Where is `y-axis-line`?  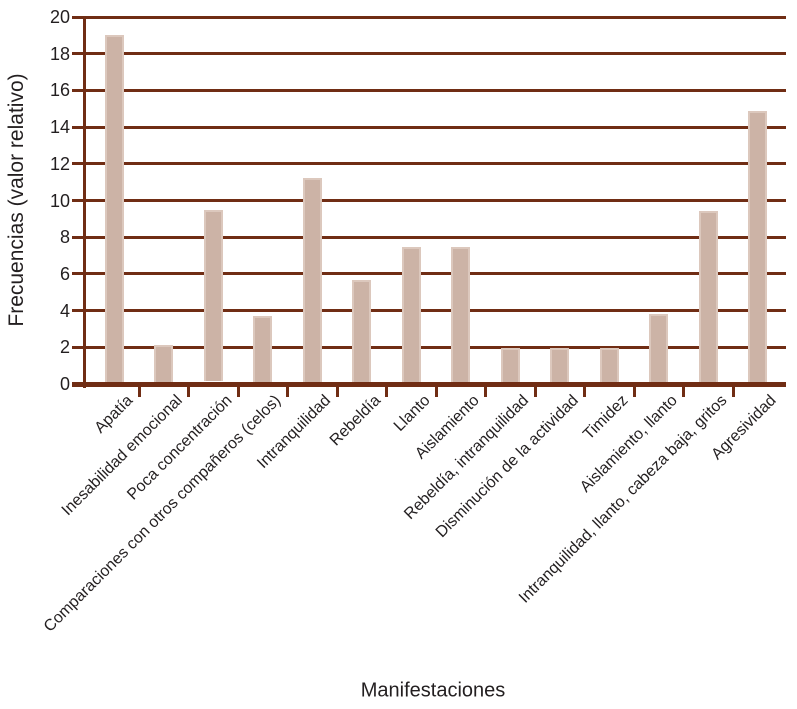 y-axis-line is located at coordinates (84, 202).